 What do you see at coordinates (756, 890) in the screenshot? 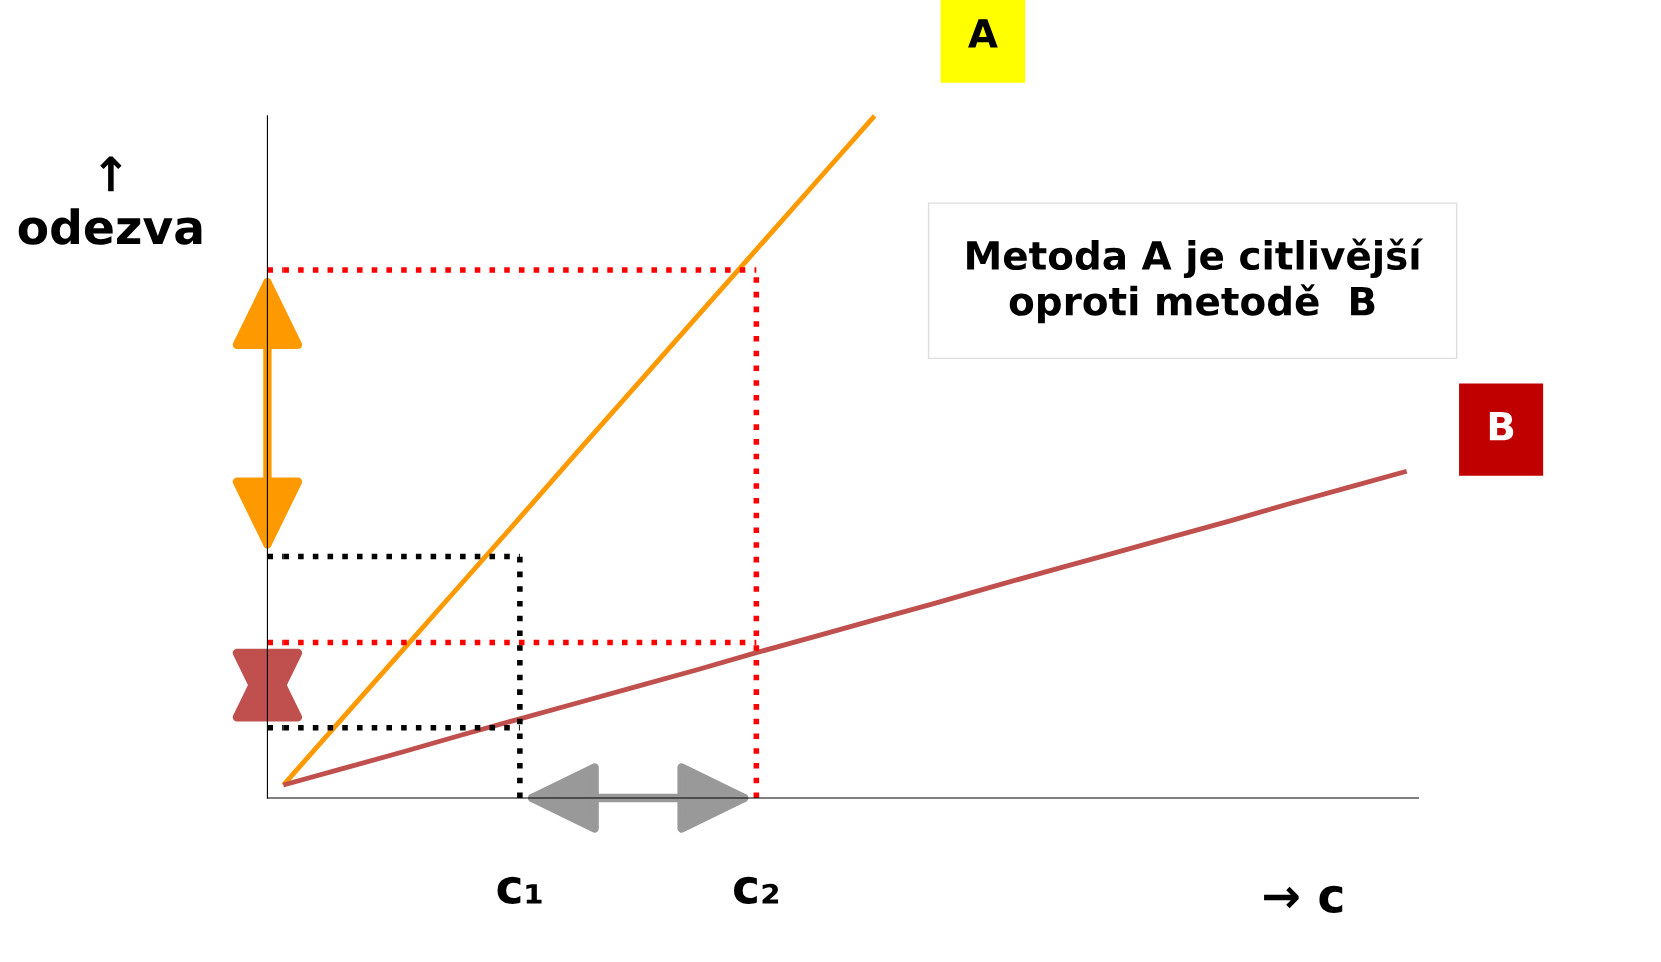
I see `x-tick-label: c₂` at bounding box center [756, 890].